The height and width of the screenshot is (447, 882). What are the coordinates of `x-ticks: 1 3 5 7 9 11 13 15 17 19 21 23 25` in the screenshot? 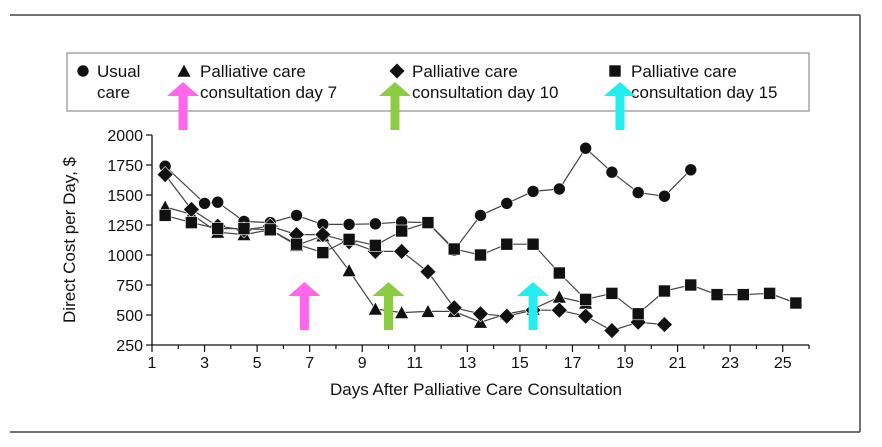 It's located at (479, 358).